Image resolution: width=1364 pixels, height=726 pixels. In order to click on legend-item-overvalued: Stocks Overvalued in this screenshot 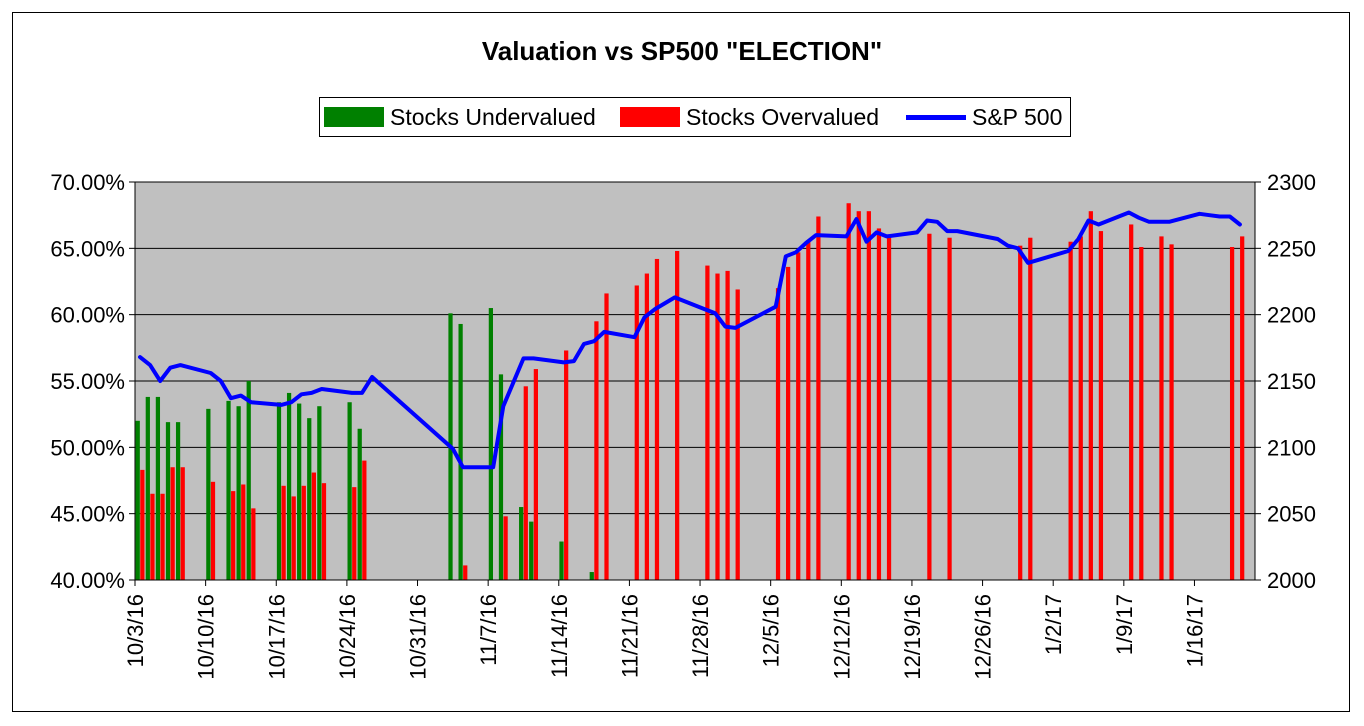, I will do `click(749, 117)`.